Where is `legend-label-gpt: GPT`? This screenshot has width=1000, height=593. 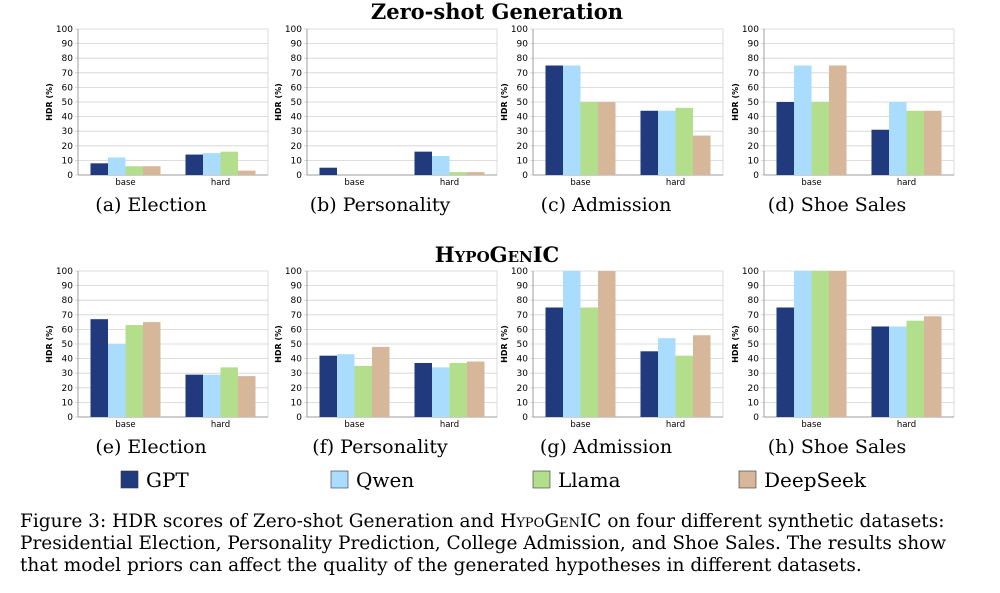 legend-label-gpt: GPT is located at coordinates (167, 480).